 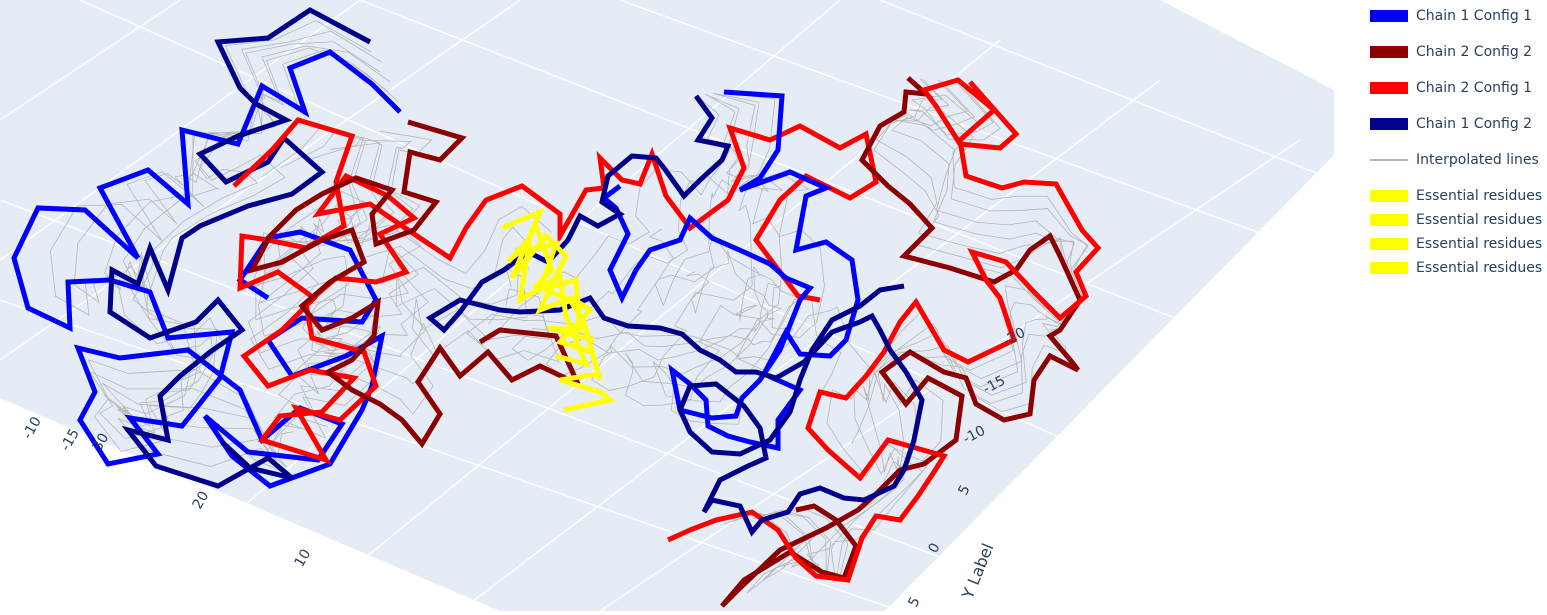 What do you see at coordinates (1474, 88) in the screenshot?
I see `legend-label: Chain 2 Config 1` at bounding box center [1474, 88].